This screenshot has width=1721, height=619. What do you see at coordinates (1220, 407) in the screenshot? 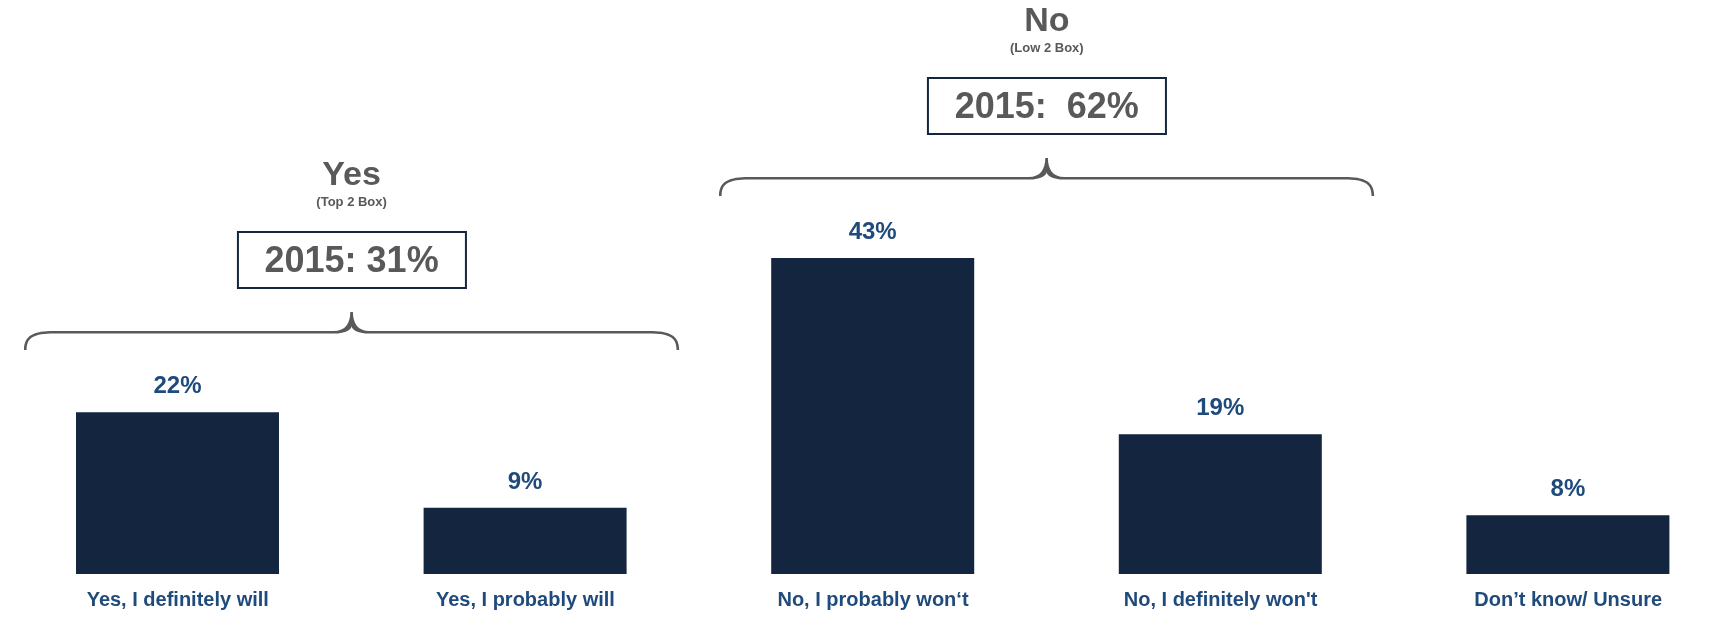
I see `data-label: 19%` at bounding box center [1220, 407].